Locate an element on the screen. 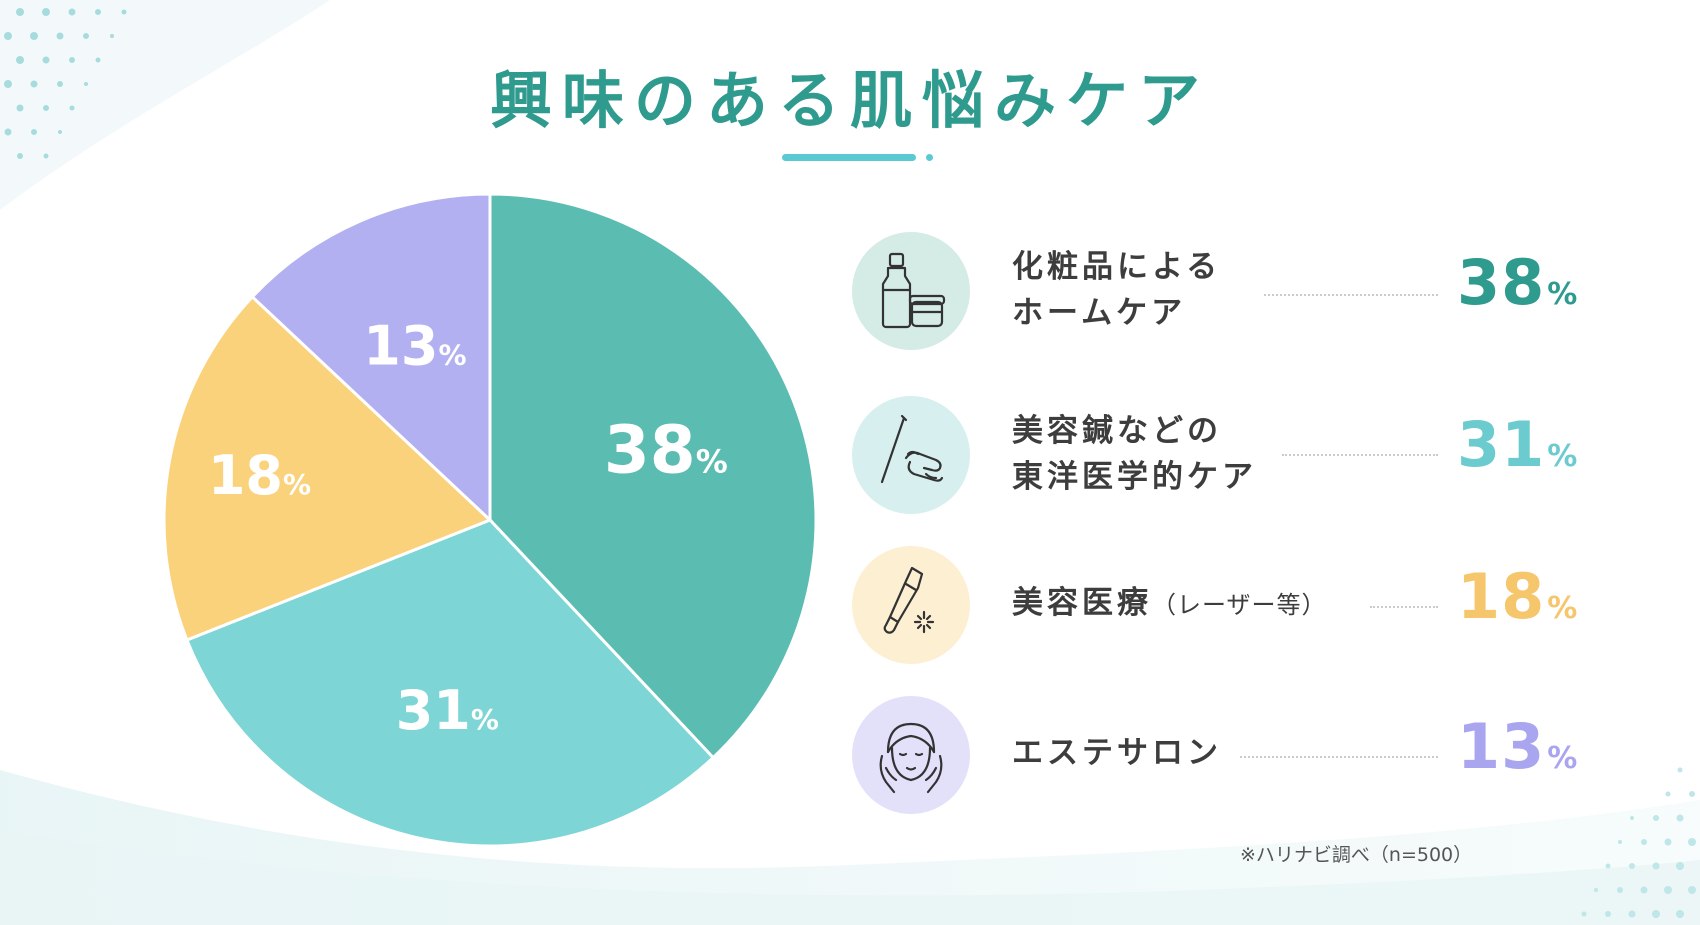  legend-value-cosmetic-medicine: 18% is located at coordinates (1517, 596).